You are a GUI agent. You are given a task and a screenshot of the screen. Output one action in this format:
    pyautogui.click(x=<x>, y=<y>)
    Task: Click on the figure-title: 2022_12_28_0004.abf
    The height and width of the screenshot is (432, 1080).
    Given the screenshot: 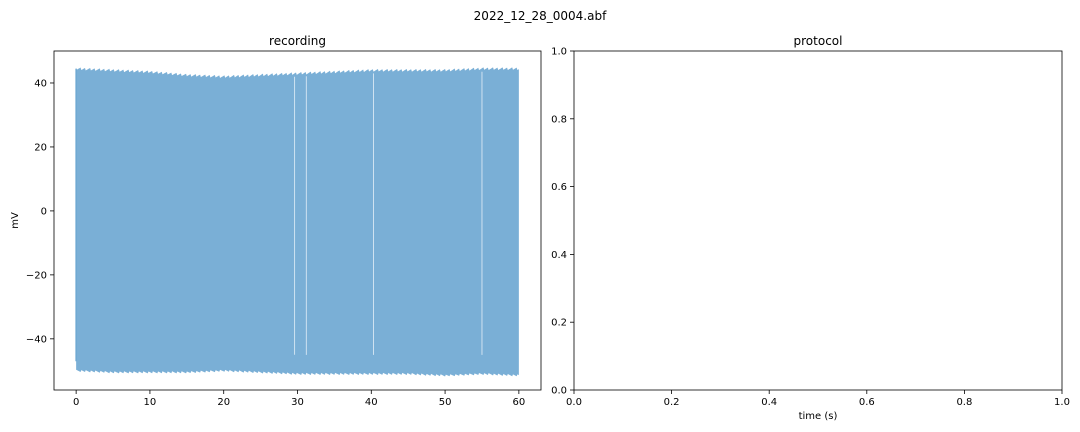 What is the action you would take?
    pyautogui.click(x=540, y=16)
    